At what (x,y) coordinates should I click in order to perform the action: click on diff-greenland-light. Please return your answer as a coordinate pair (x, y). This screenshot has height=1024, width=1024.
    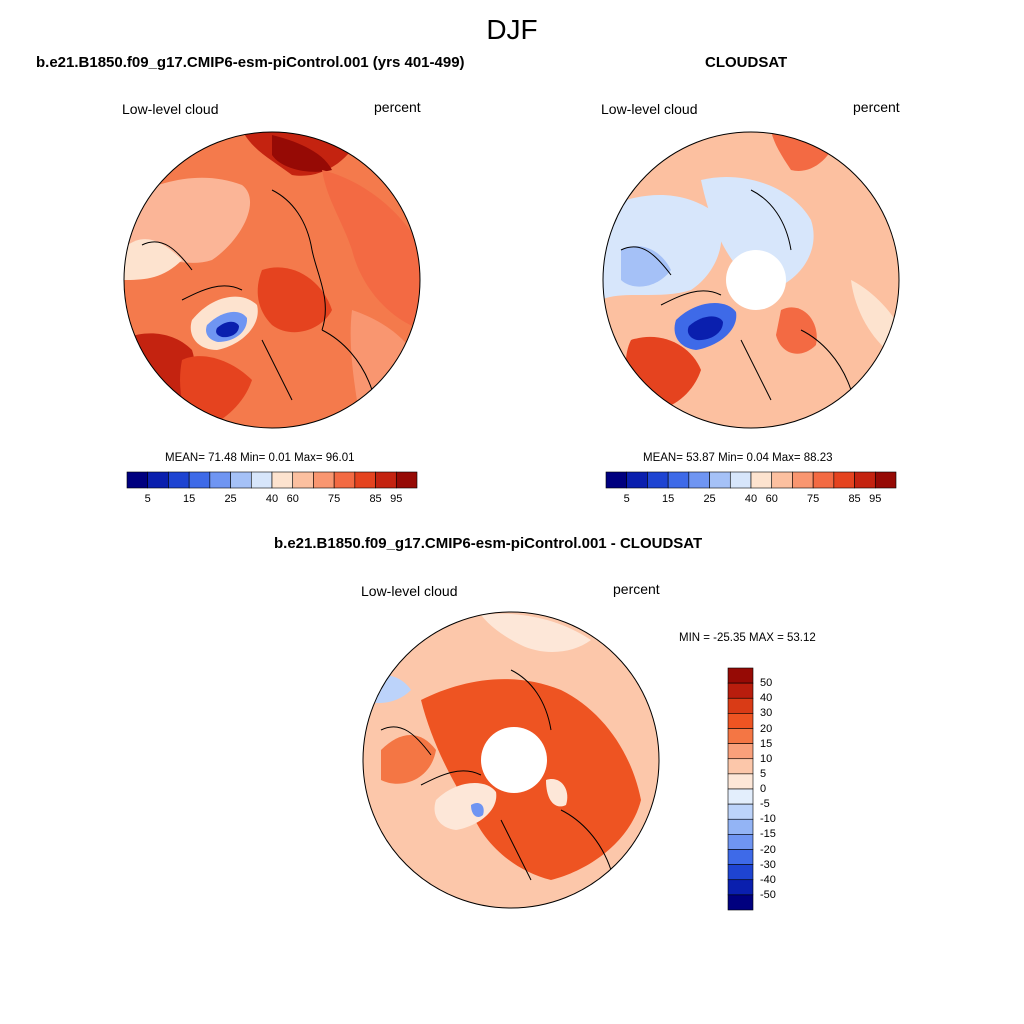
    Looking at the image, I should click on (465, 806).